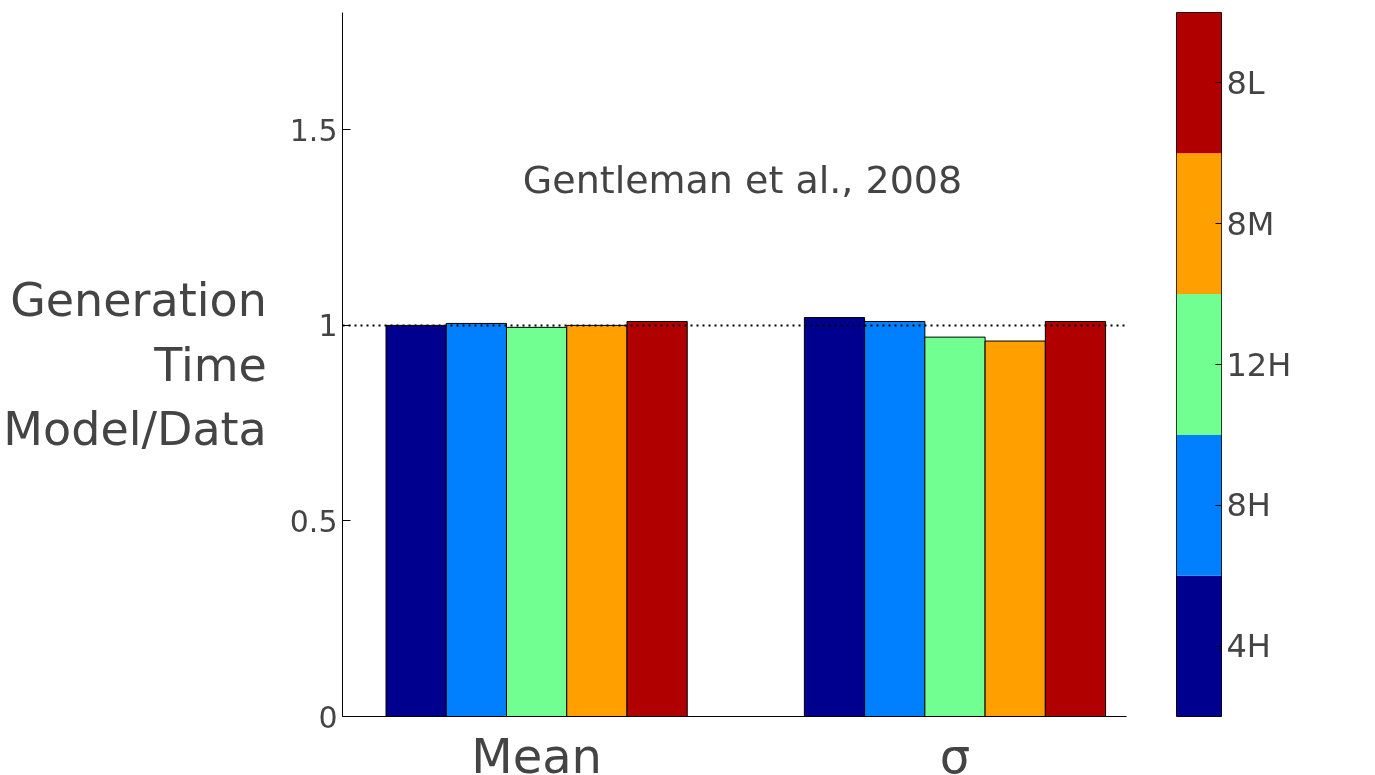 The height and width of the screenshot is (775, 1375). I want to click on legend-label: 12H, so click(1259, 364).